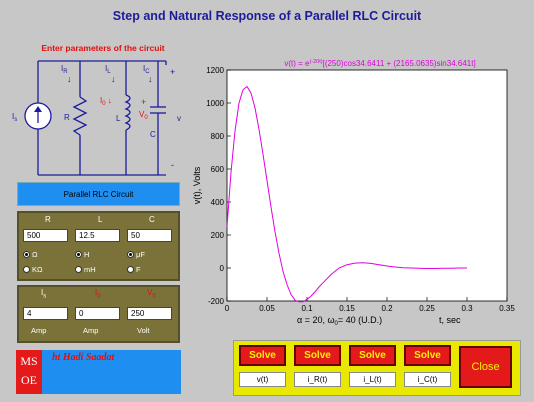  Describe the element at coordinates (108, 69) in the screenshot. I see `svg-text: IL` at that location.